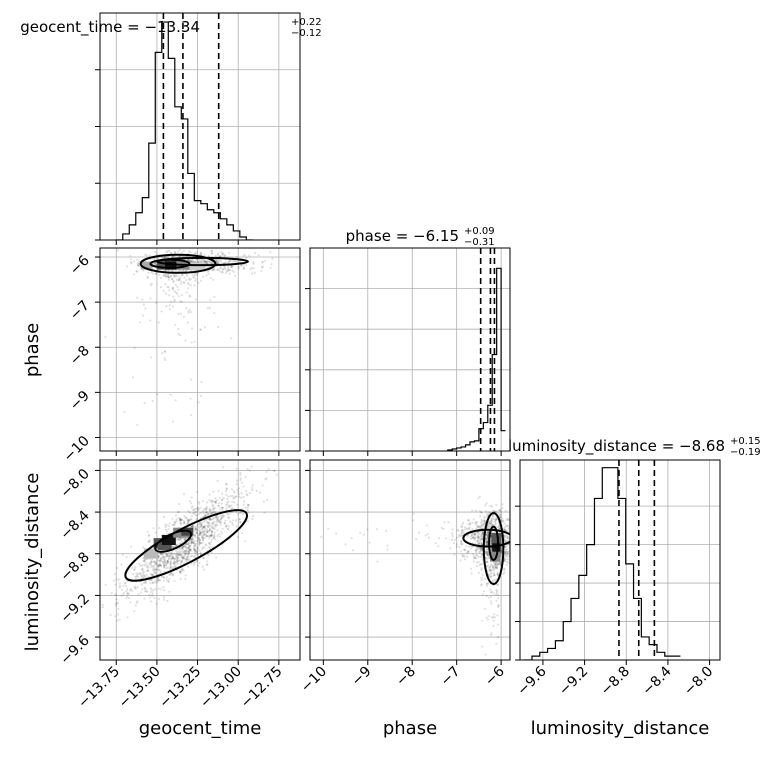 The image size is (760, 760). Describe the element at coordinates (479, 231) in the screenshot. I see `title-phase-plus: +0.09` at that location.